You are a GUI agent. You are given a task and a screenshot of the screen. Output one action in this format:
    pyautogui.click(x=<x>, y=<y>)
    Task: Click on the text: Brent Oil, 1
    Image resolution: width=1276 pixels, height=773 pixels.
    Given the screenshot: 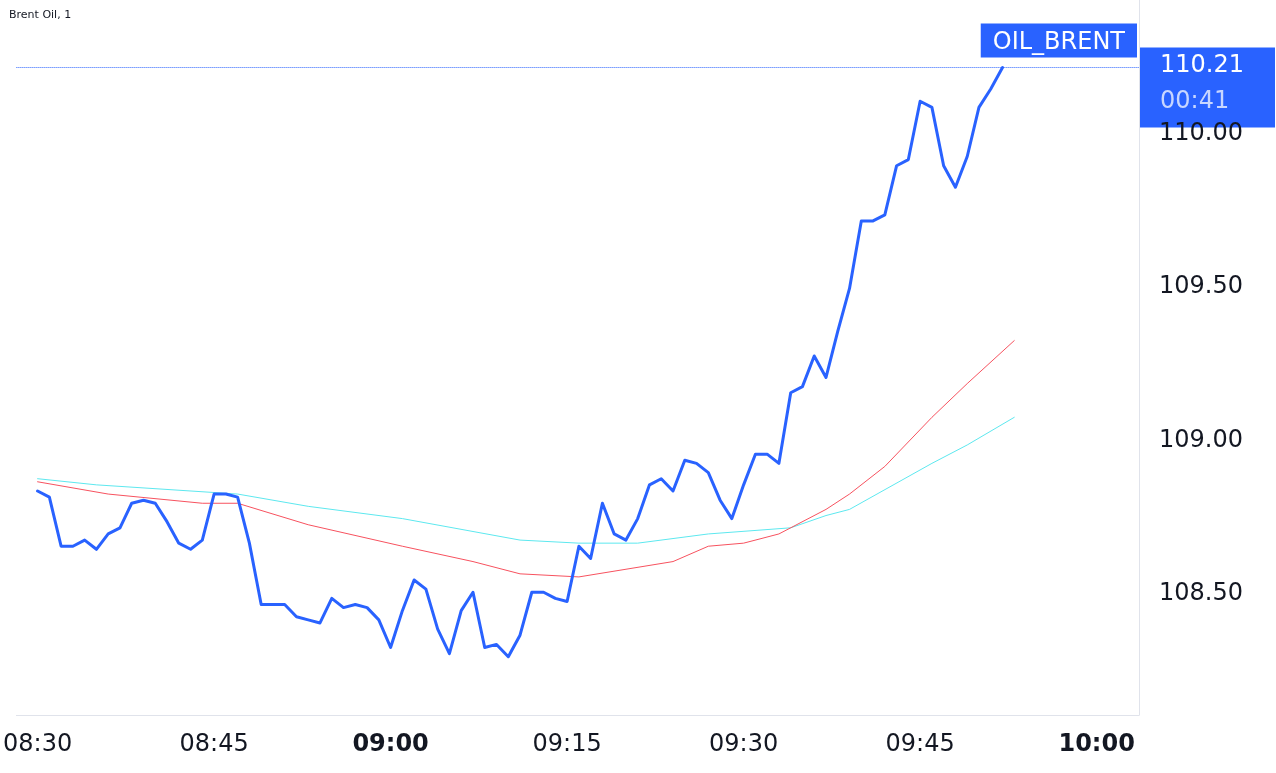 What is the action you would take?
    pyautogui.click(x=40, y=14)
    